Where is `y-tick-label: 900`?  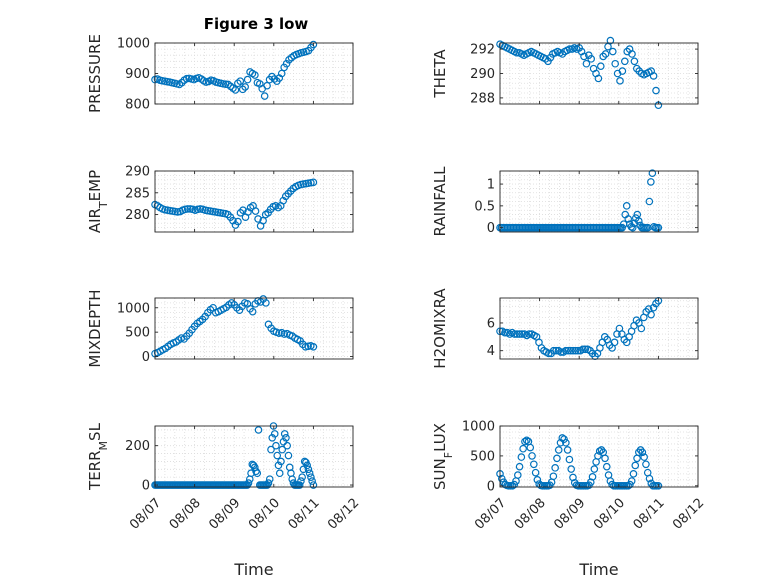 y-tick-label: 900 is located at coordinates (137, 74).